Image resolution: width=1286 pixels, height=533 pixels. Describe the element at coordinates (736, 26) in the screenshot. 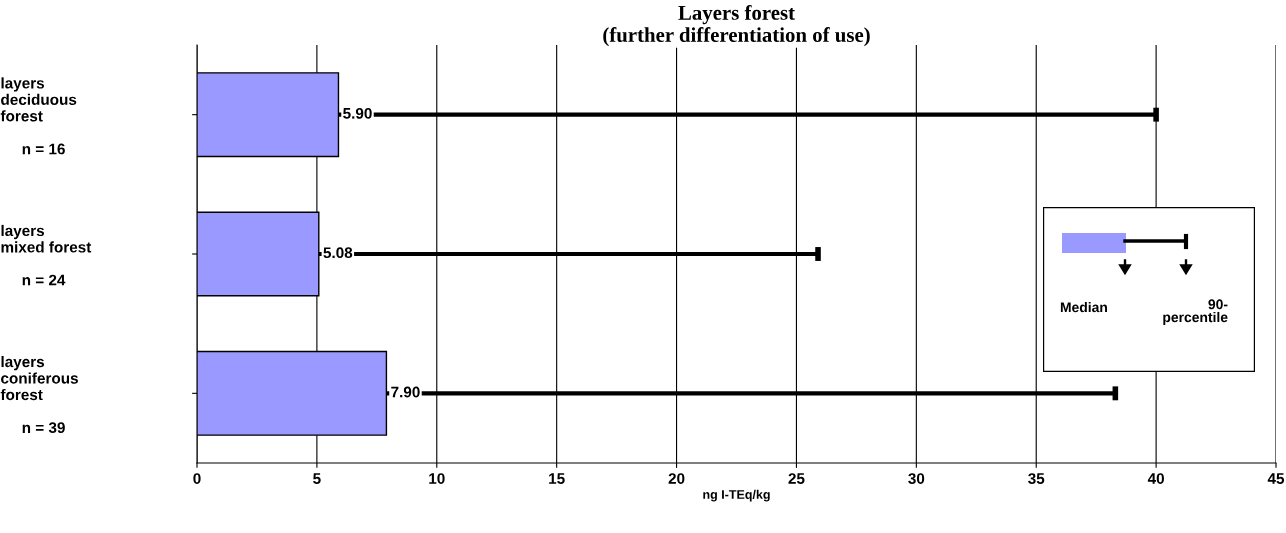

I see `chart-title: Layers forest (further differentiation of use)` at that location.